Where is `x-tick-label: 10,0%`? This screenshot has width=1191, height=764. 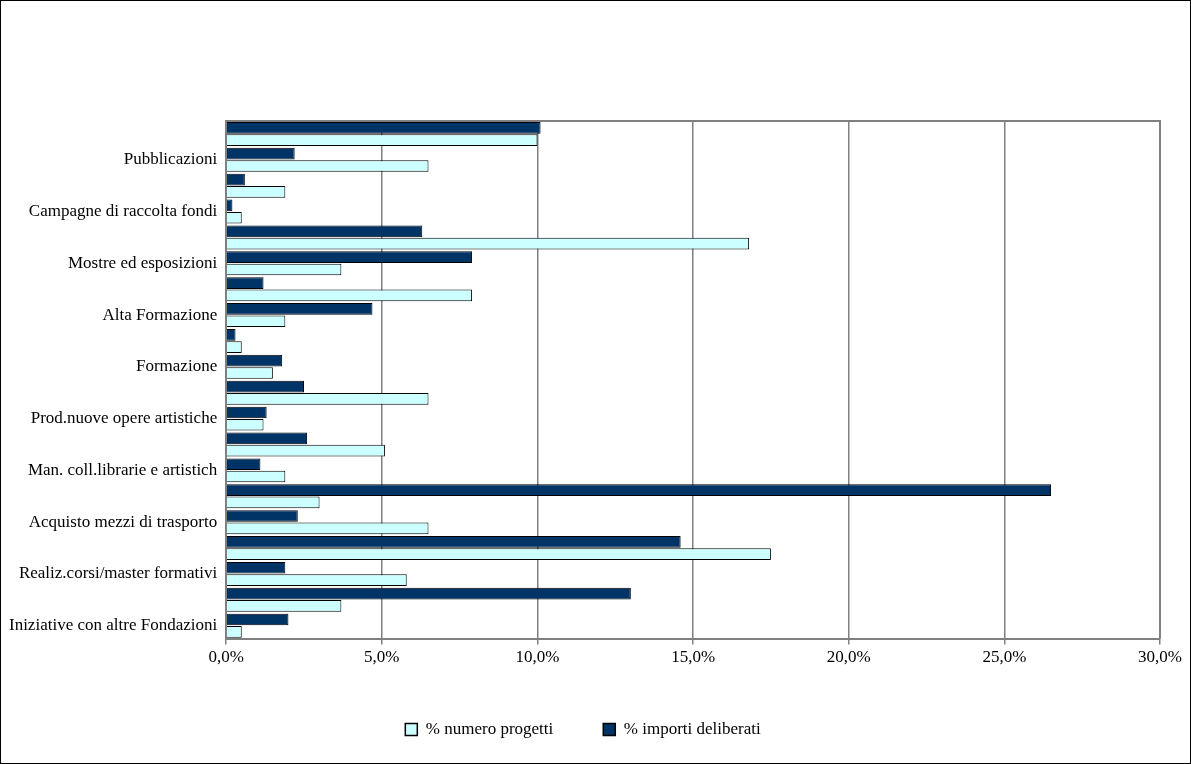
x-tick-label: 10,0% is located at coordinates (537, 657).